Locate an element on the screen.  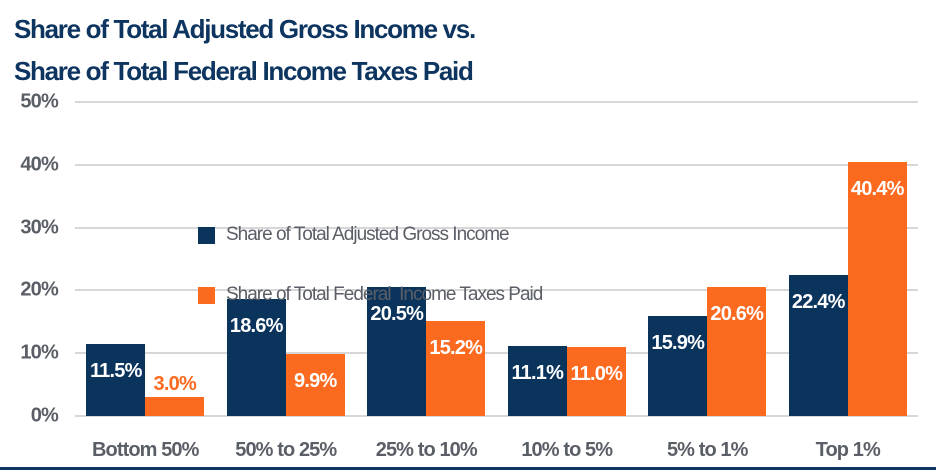
bar-value-label: 11.0% is located at coordinates (596, 373).